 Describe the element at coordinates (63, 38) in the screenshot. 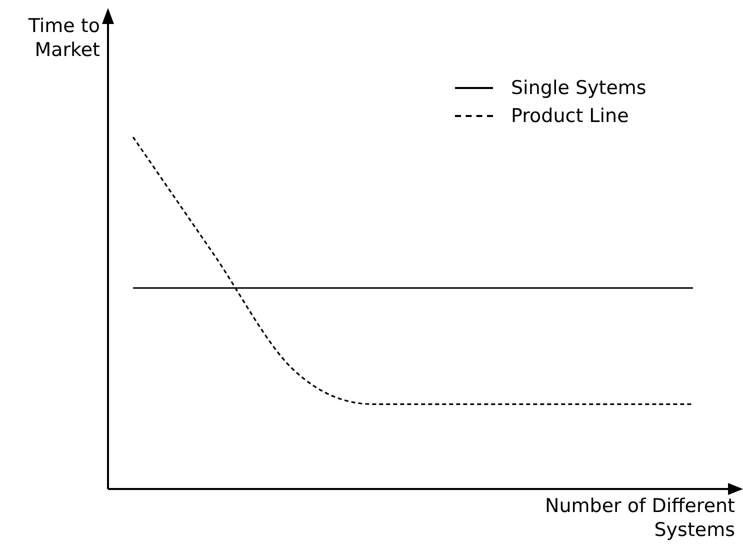

I see `y-axis-title: Time to Market` at that location.